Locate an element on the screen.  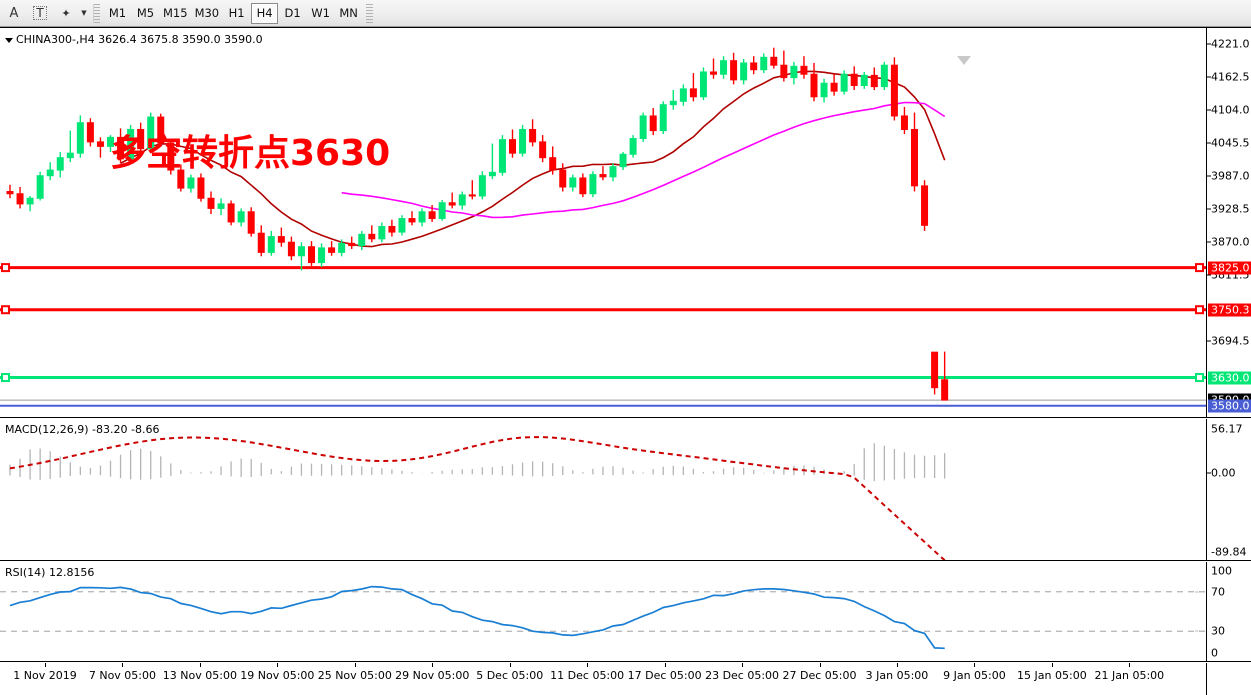
macd-axis: 56.17 0.00 -89.84 is located at coordinates (1229, 489).